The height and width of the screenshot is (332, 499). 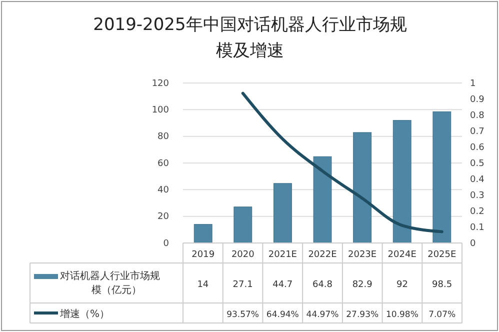 What do you see at coordinates (164, 137) in the screenshot?
I see `y-tick-label: 80` at bounding box center [164, 137].